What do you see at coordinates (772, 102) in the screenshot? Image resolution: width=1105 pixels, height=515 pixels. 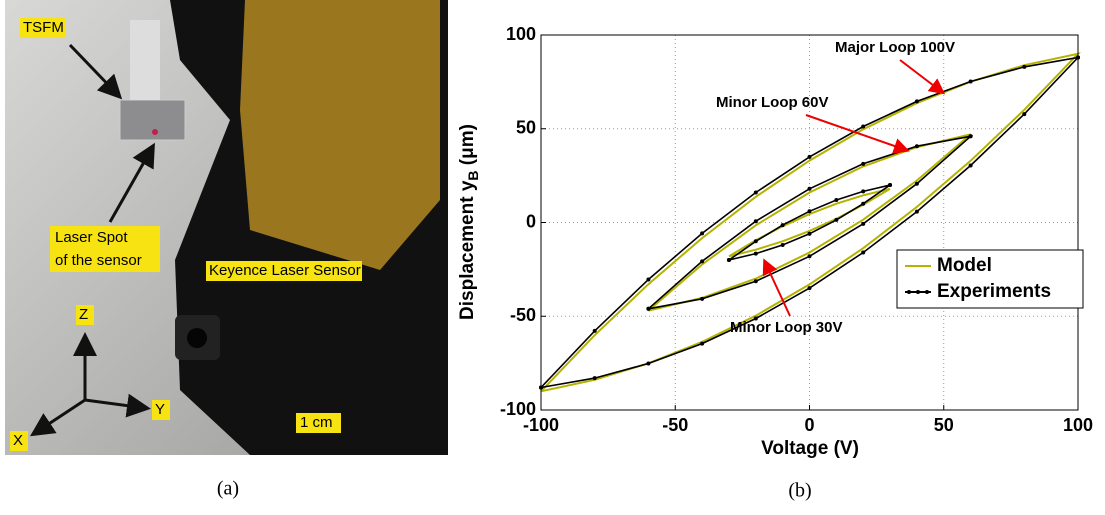 I see `annotation: Minor Loop 60V` at bounding box center [772, 102].